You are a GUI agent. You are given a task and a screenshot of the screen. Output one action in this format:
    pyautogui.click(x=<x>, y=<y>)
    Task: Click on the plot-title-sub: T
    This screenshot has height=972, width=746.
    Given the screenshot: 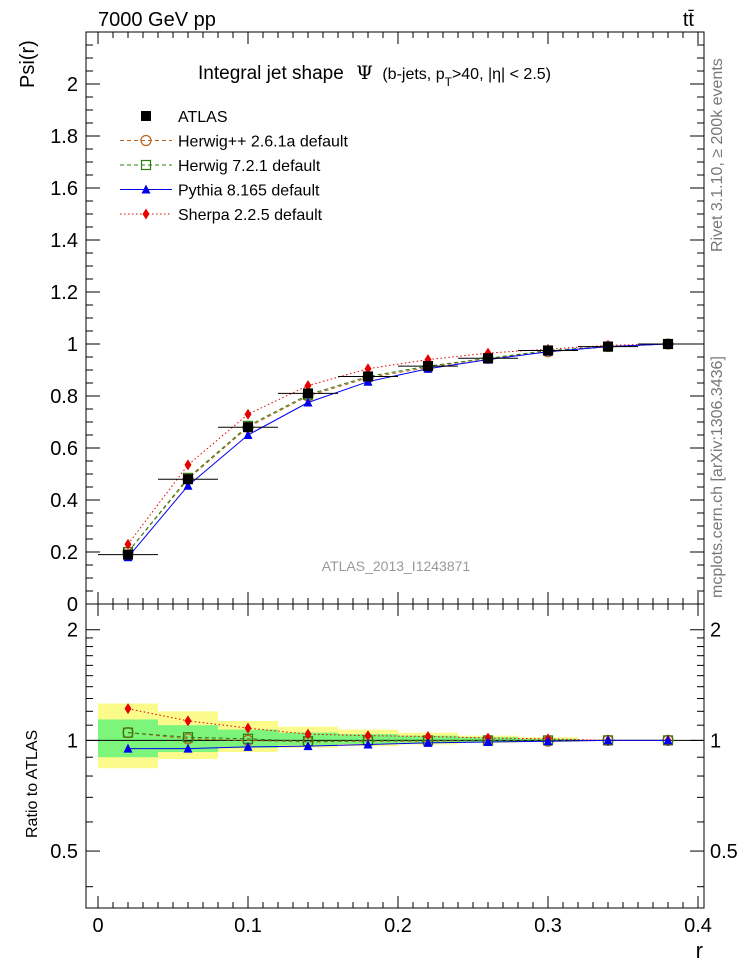 What is the action you would take?
    pyautogui.click(x=449, y=82)
    